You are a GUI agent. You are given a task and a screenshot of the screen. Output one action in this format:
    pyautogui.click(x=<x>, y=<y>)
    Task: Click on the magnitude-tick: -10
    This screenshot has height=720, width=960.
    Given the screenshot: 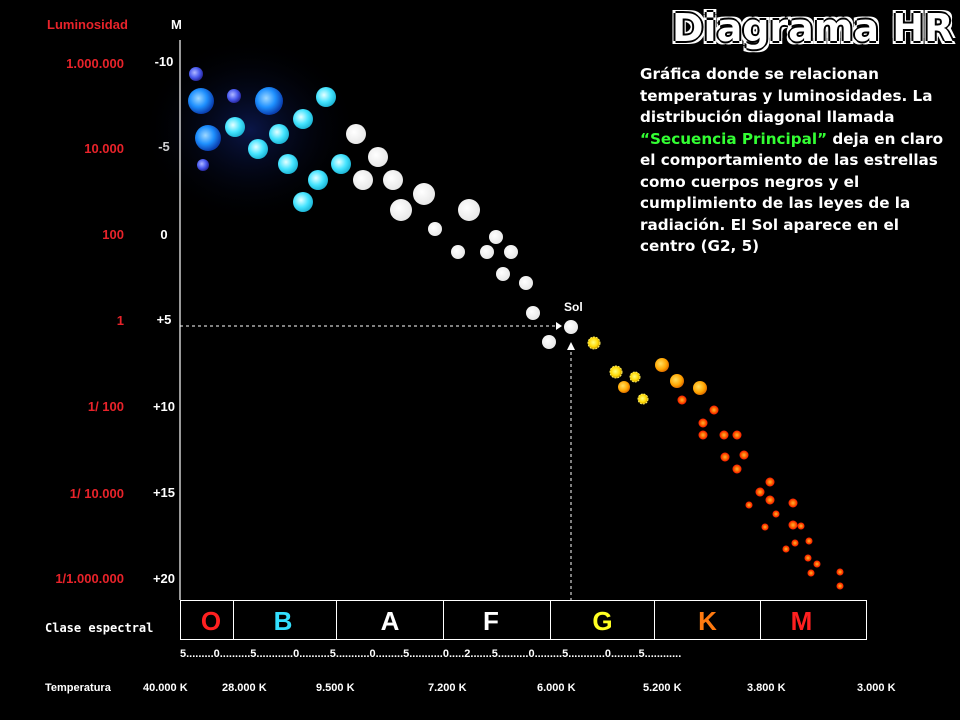 What is the action you would take?
    pyautogui.click(x=164, y=61)
    